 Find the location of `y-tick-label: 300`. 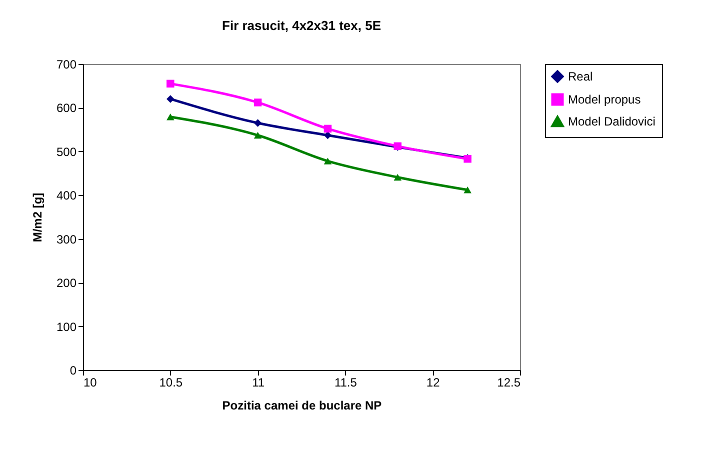

y-tick-label: 300 is located at coordinates (66, 239).